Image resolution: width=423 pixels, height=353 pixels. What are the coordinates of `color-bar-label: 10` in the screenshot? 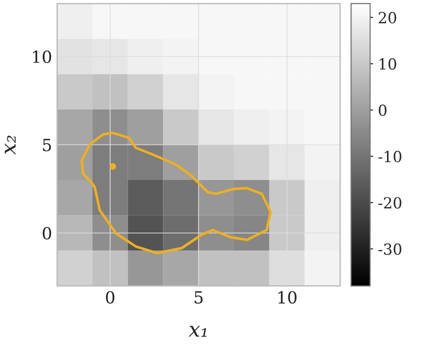 It's located at (388, 64).